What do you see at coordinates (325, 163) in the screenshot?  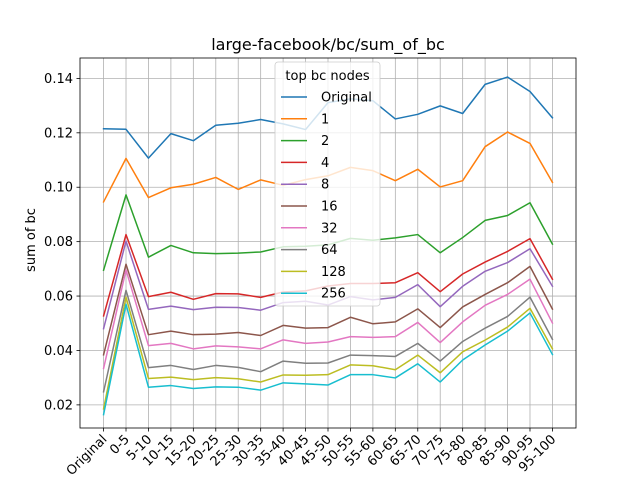 I see `legend-entry-label: 4` at bounding box center [325, 163].